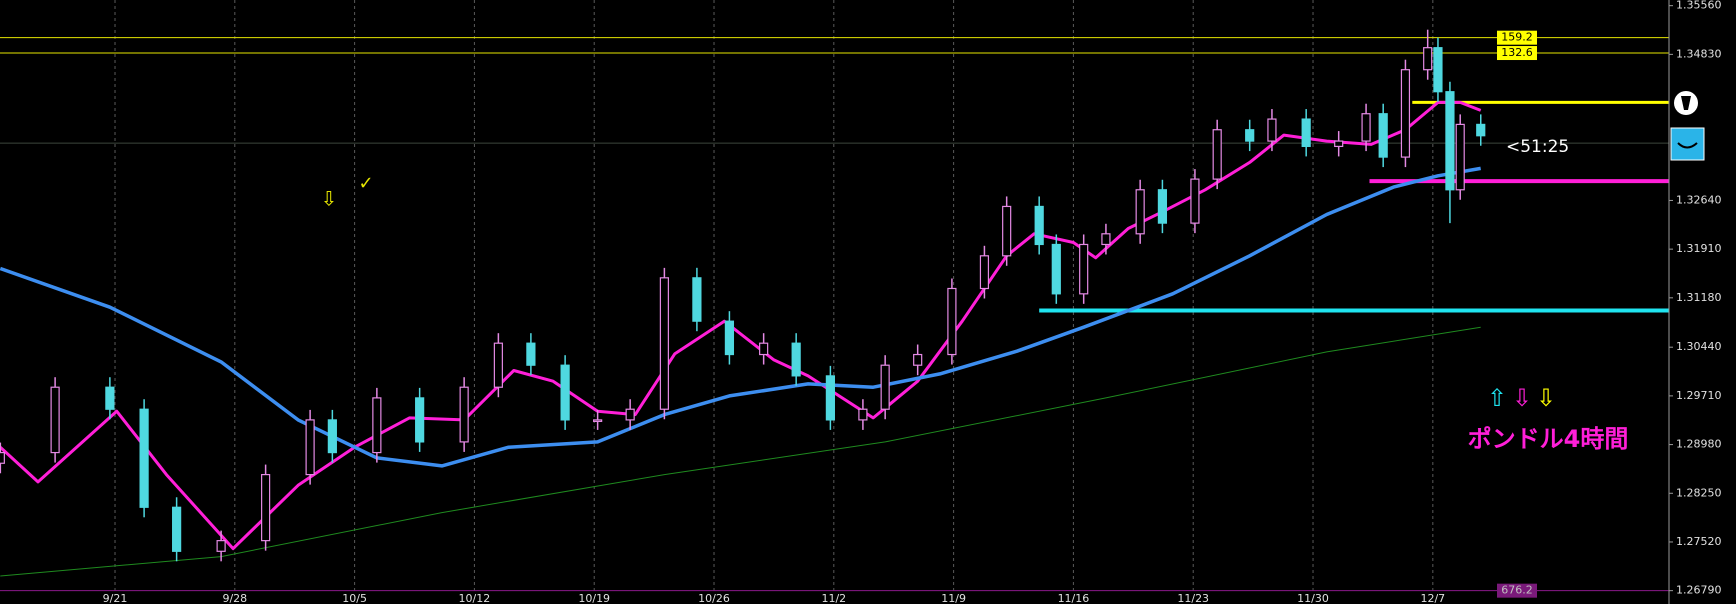 The image size is (1736, 604). I want to click on y-tick-label: 1.28250, so click(1699, 492).